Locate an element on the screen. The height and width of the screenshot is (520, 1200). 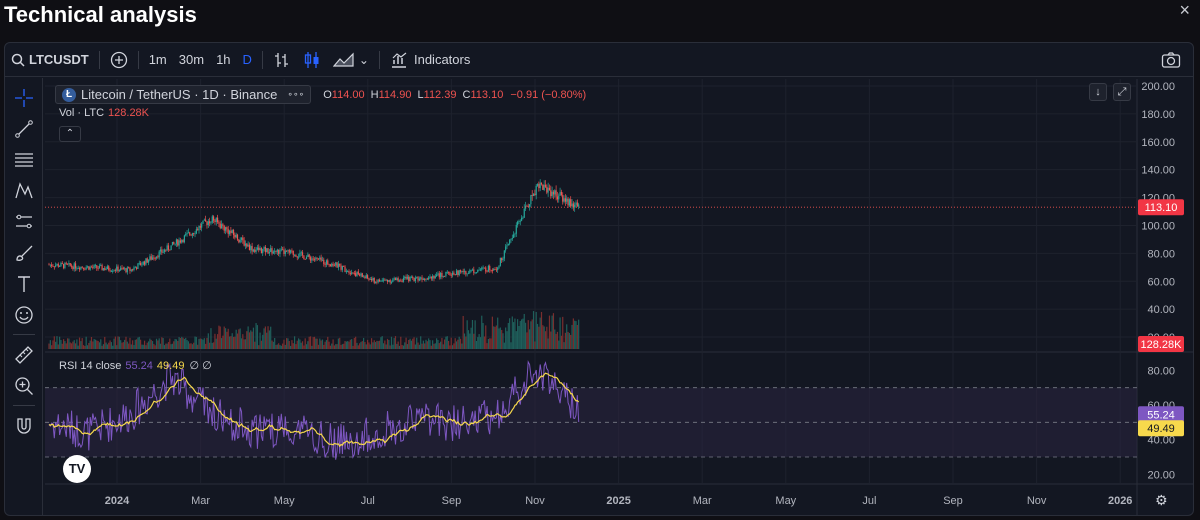
timeframe-d: D is located at coordinates (247, 59).